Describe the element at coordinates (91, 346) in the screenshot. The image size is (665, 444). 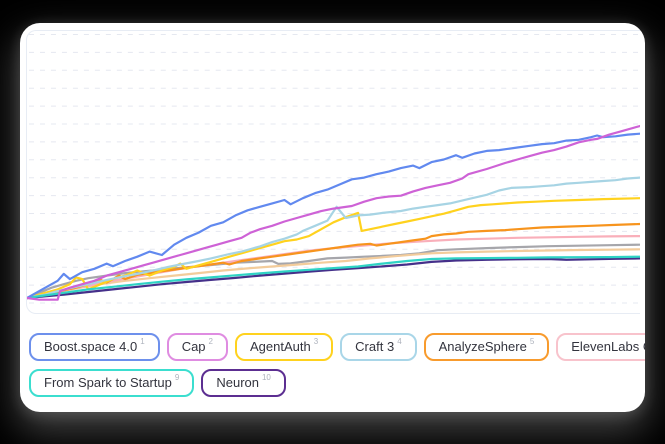
I see `legend-chip-label: Boost.space 4.0` at that location.